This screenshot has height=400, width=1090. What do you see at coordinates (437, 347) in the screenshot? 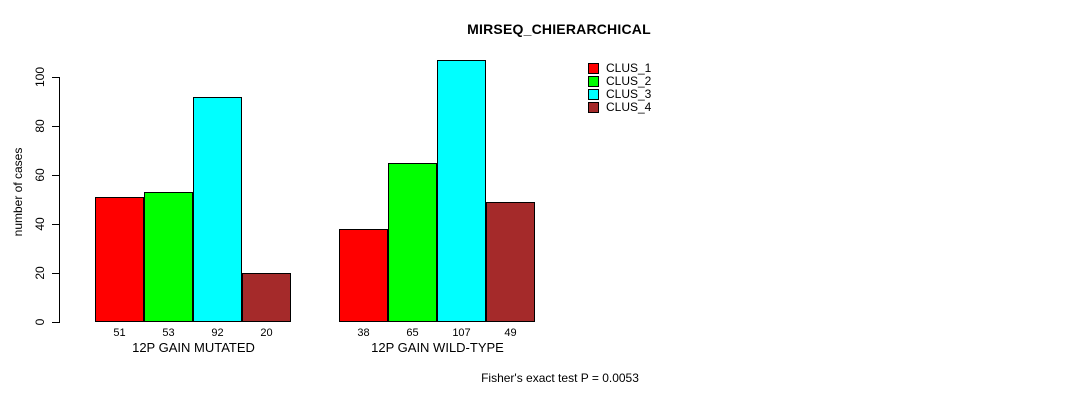
I see `x-category-label: 12P GAIN WILD-TYPE` at bounding box center [437, 347].